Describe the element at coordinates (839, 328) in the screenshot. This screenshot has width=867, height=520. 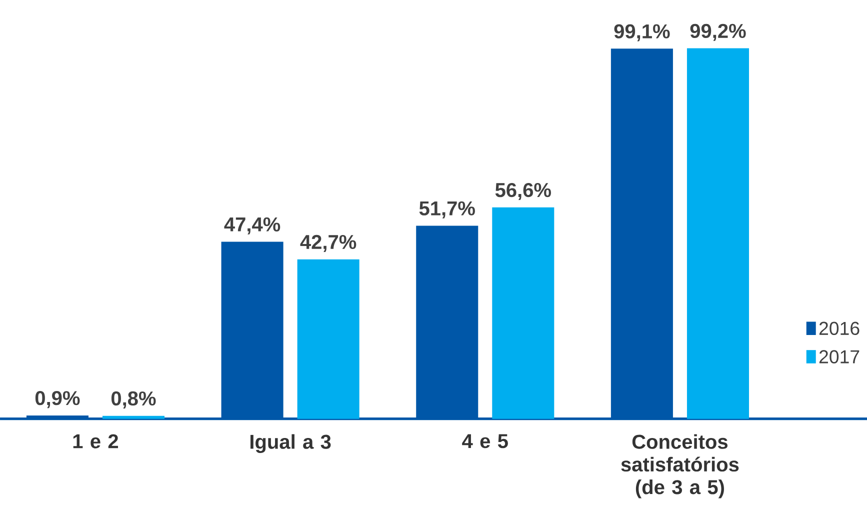
I see `legend-label: 2016` at that location.